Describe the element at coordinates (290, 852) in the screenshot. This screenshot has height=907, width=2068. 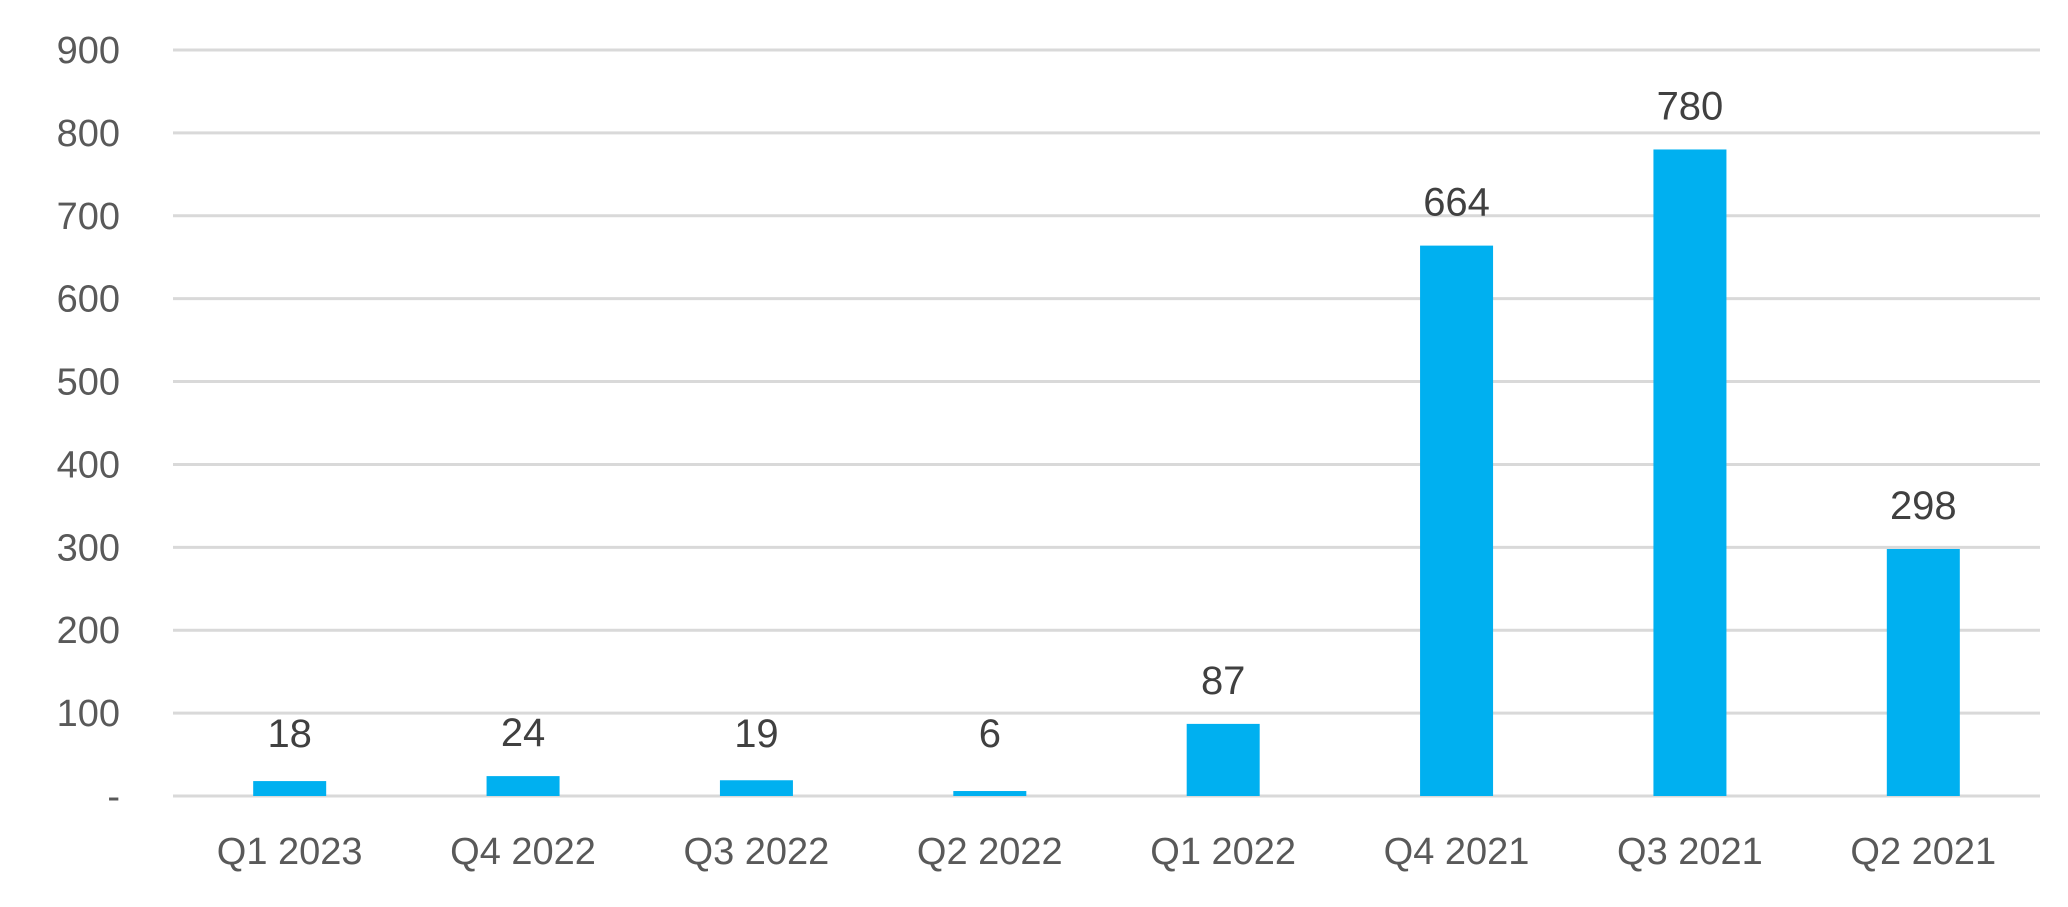
I see `x-tick-label: Q1 2023` at that location.